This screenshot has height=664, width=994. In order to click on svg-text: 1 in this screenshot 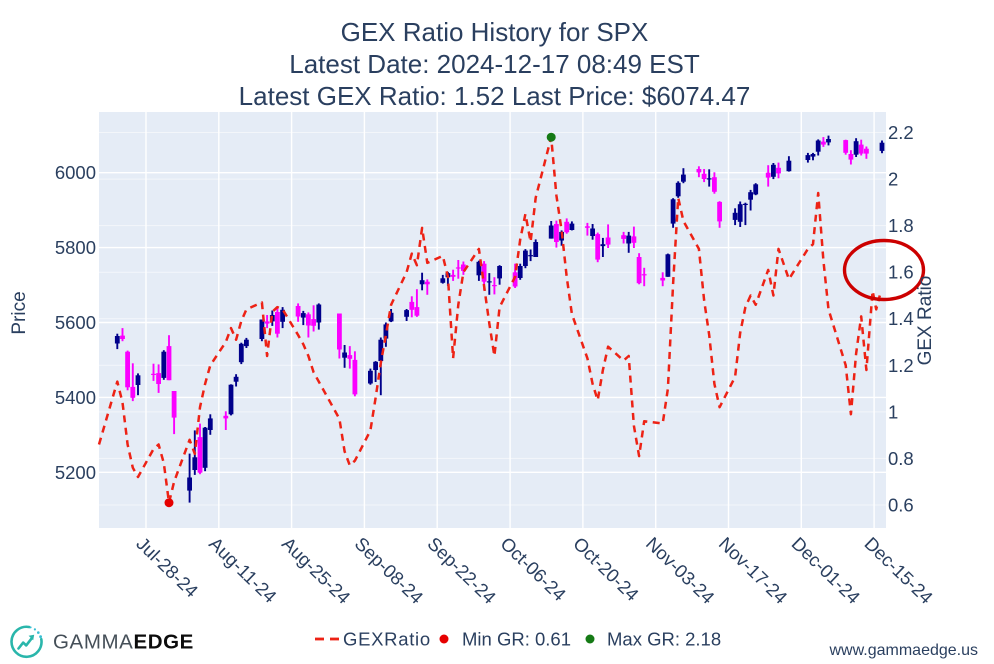, I will do `click(893, 411)`.